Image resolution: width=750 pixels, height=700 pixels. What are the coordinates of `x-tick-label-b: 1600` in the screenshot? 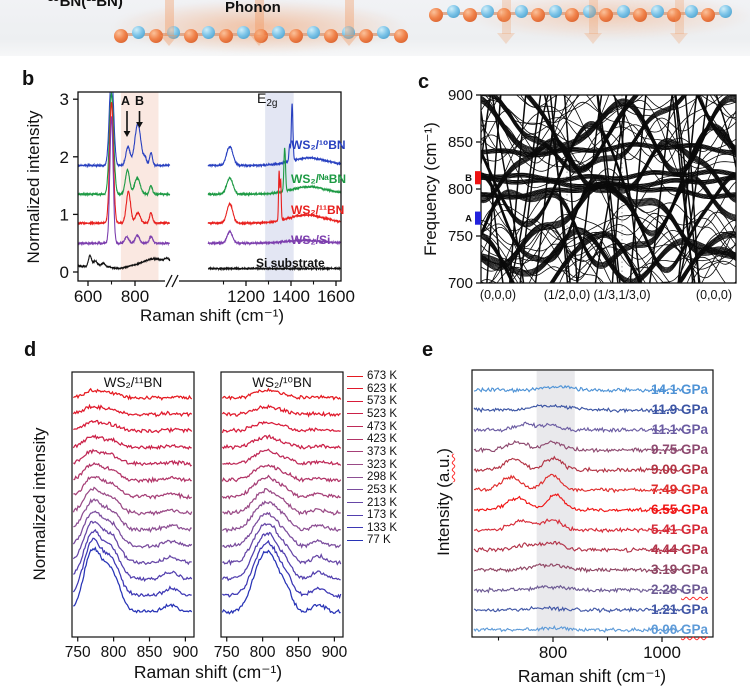 It's located at (336, 296).